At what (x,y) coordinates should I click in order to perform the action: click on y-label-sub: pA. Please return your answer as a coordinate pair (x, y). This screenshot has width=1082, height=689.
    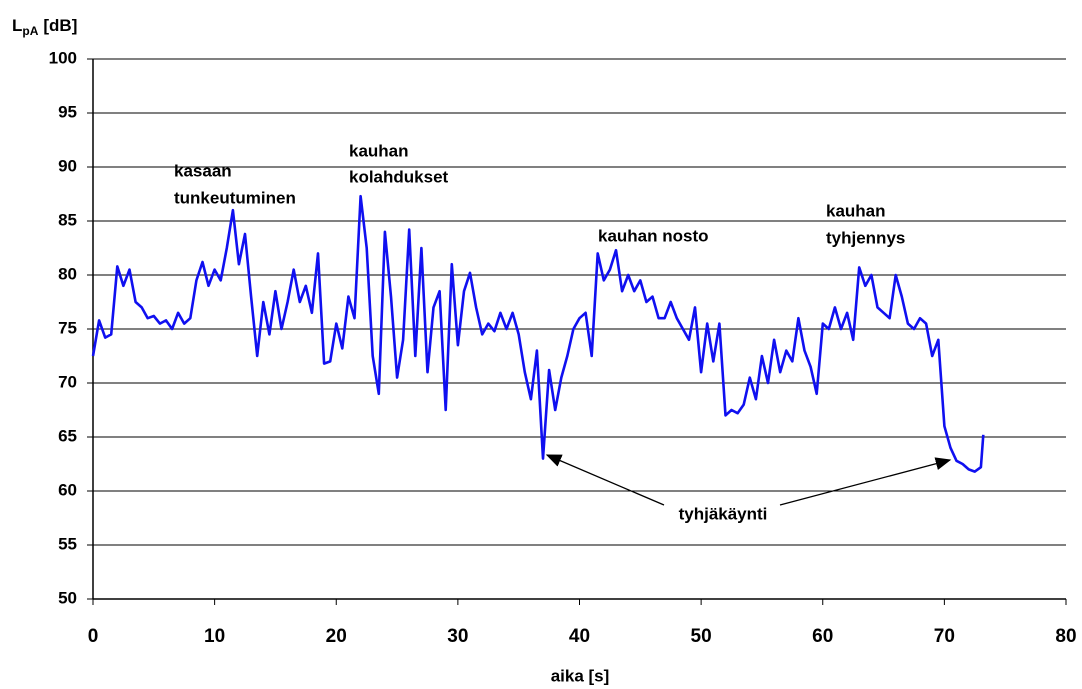
    Looking at the image, I should click on (30, 31).